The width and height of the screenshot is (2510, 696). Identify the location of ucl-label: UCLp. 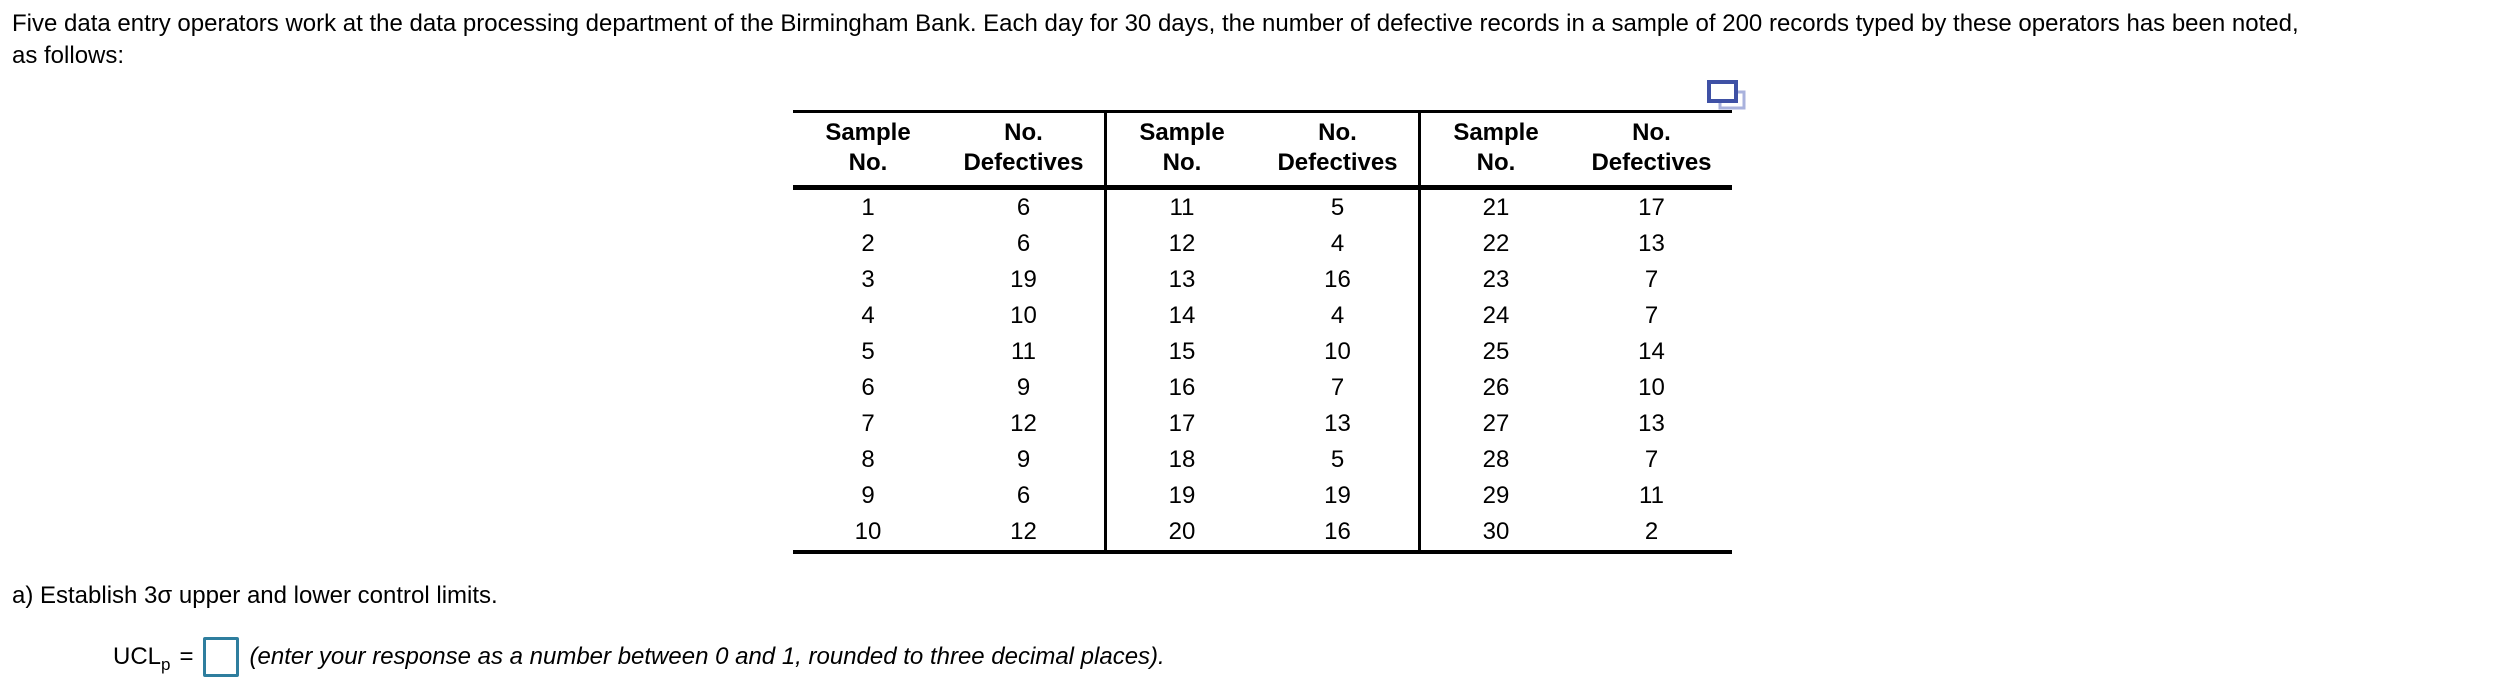
(142, 658).